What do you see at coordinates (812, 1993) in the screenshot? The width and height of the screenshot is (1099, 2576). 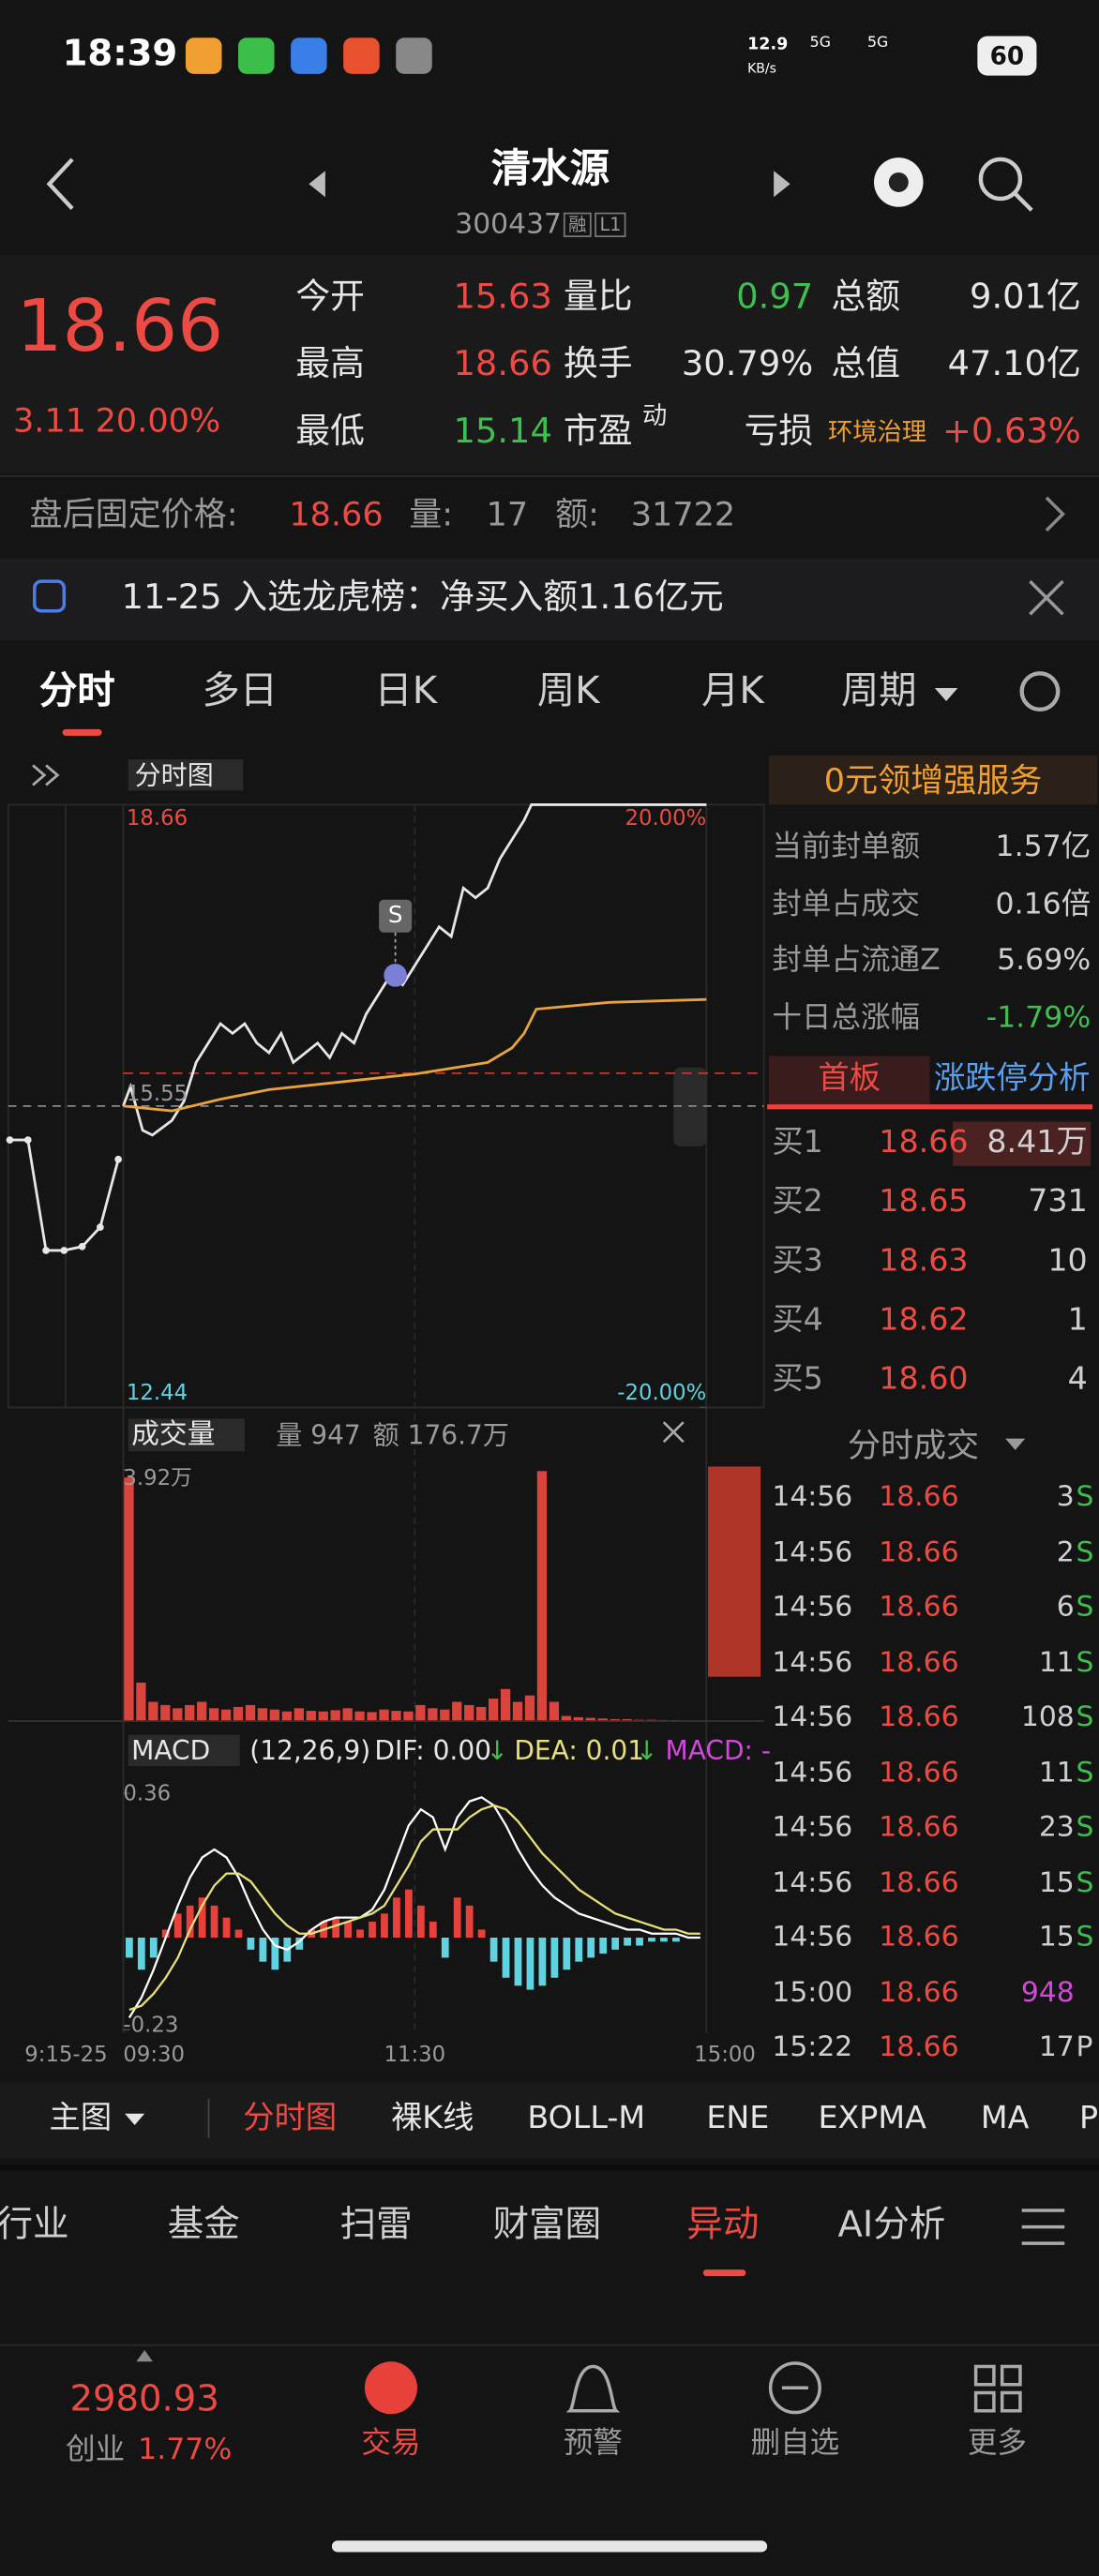 I see `trade-time: 15:00` at bounding box center [812, 1993].